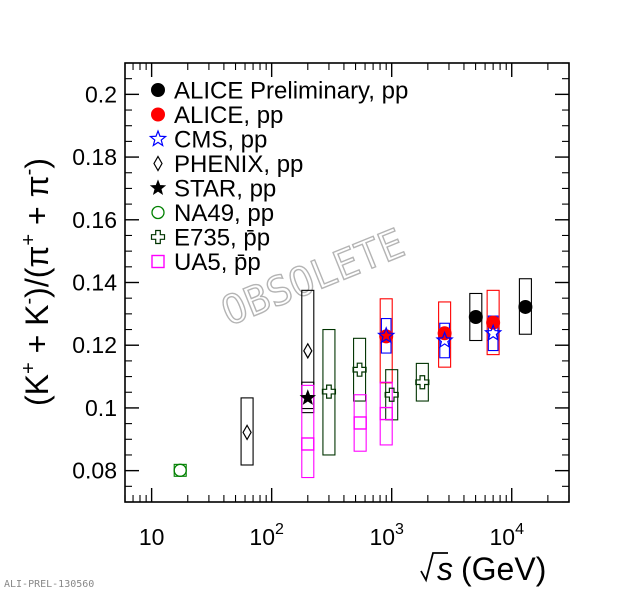 Image resolution: width=620 pixels, height=593 pixels. I want to click on x-tick-label: 10³, so click(386, 535).